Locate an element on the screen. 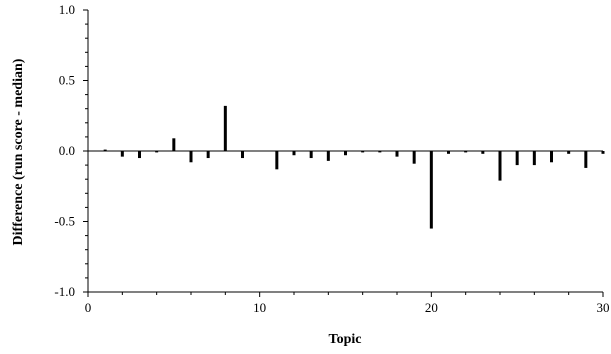 The image size is (611, 354). x-tick-label: 20 is located at coordinates (431, 307).